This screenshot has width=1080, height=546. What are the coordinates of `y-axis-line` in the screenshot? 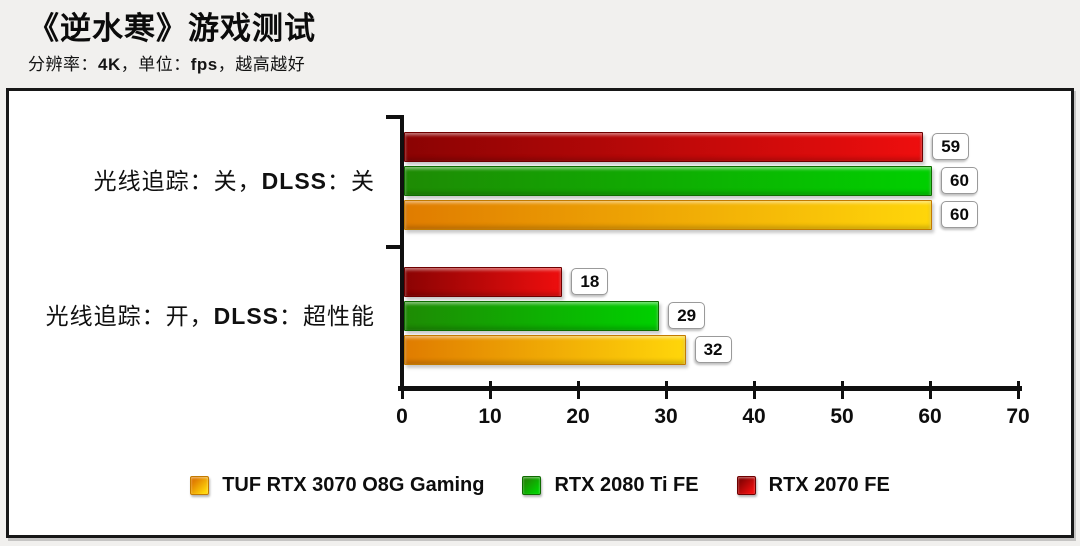 It's located at (402, 253).